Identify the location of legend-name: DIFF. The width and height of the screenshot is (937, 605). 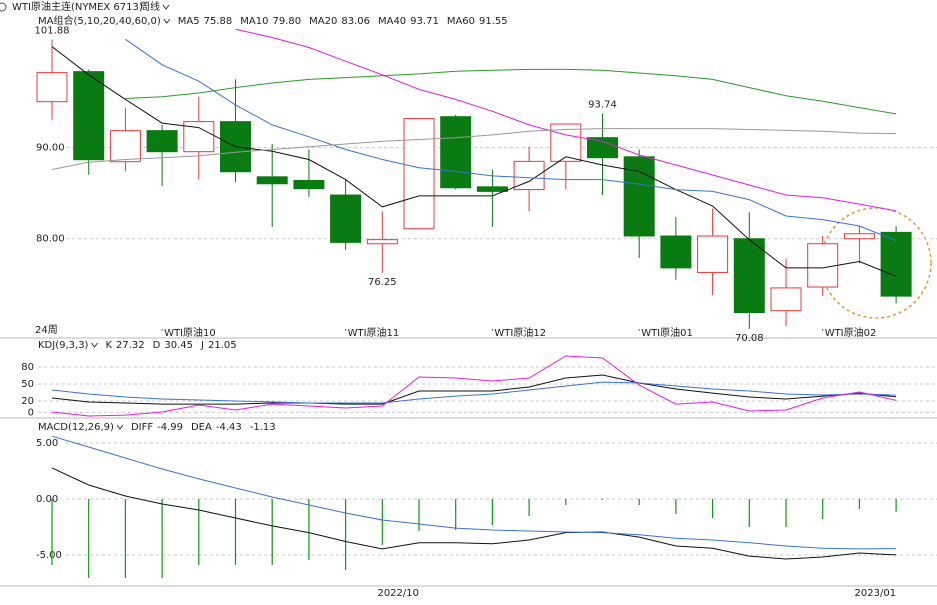
(142, 427).